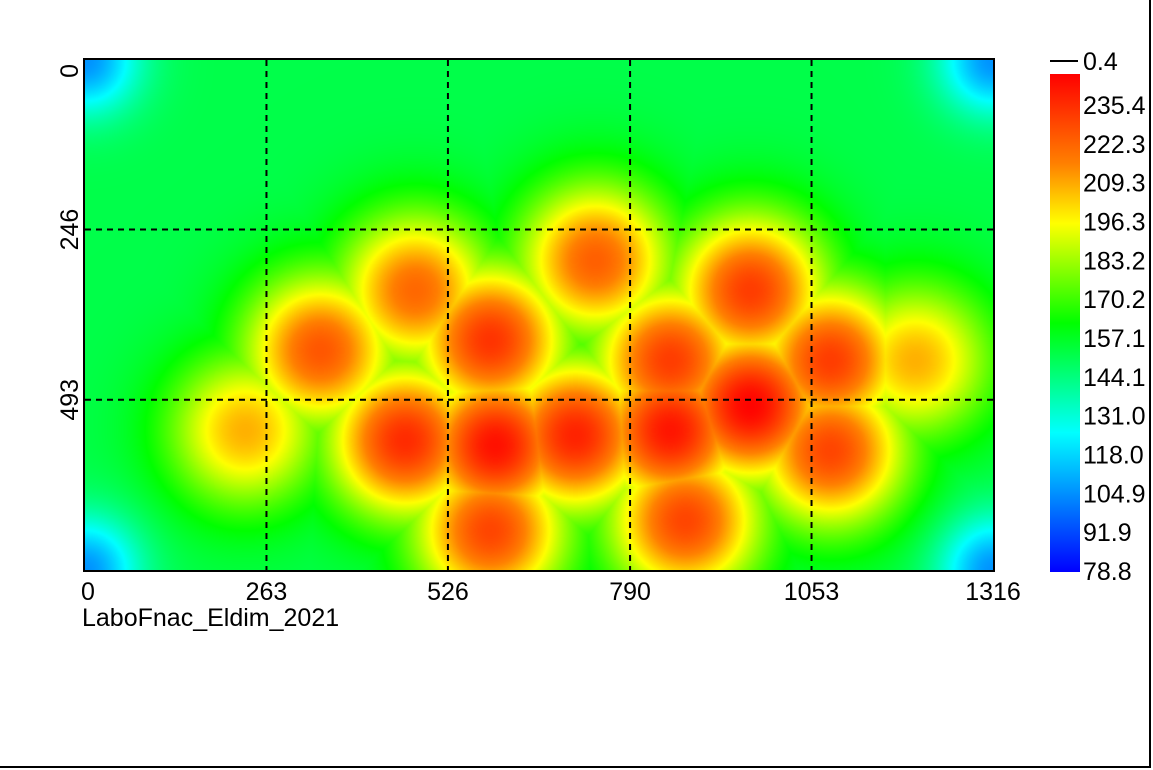 Image resolution: width=1153 pixels, height=770 pixels. Describe the element at coordinates (1107, 572) in the screenshot. I see `colorbar-label: 78.8` at that location.